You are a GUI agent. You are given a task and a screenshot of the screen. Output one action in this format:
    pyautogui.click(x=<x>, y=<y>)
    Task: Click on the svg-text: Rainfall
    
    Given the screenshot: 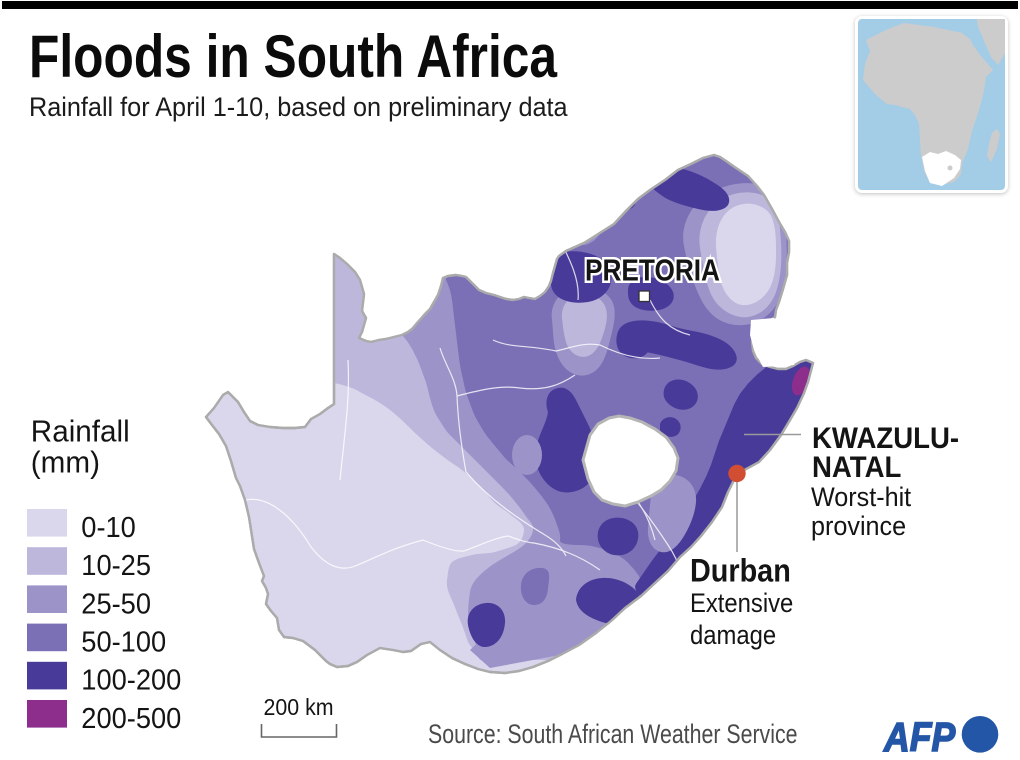 What is the action you would take?
    pyautogui.click(x=80, y=432)
    